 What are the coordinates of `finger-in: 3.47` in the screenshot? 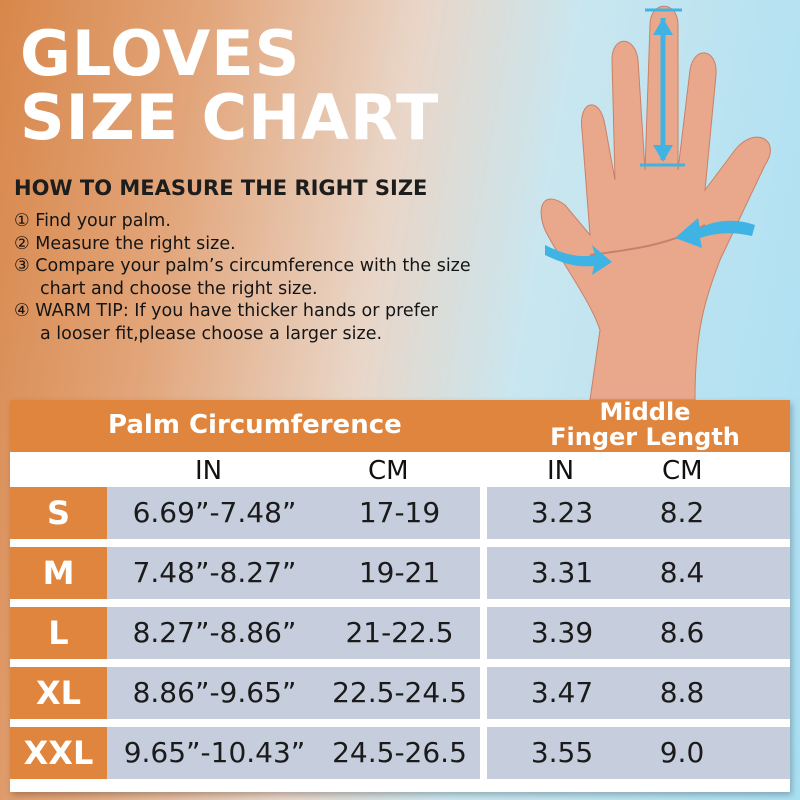 It's located at (562, 692).